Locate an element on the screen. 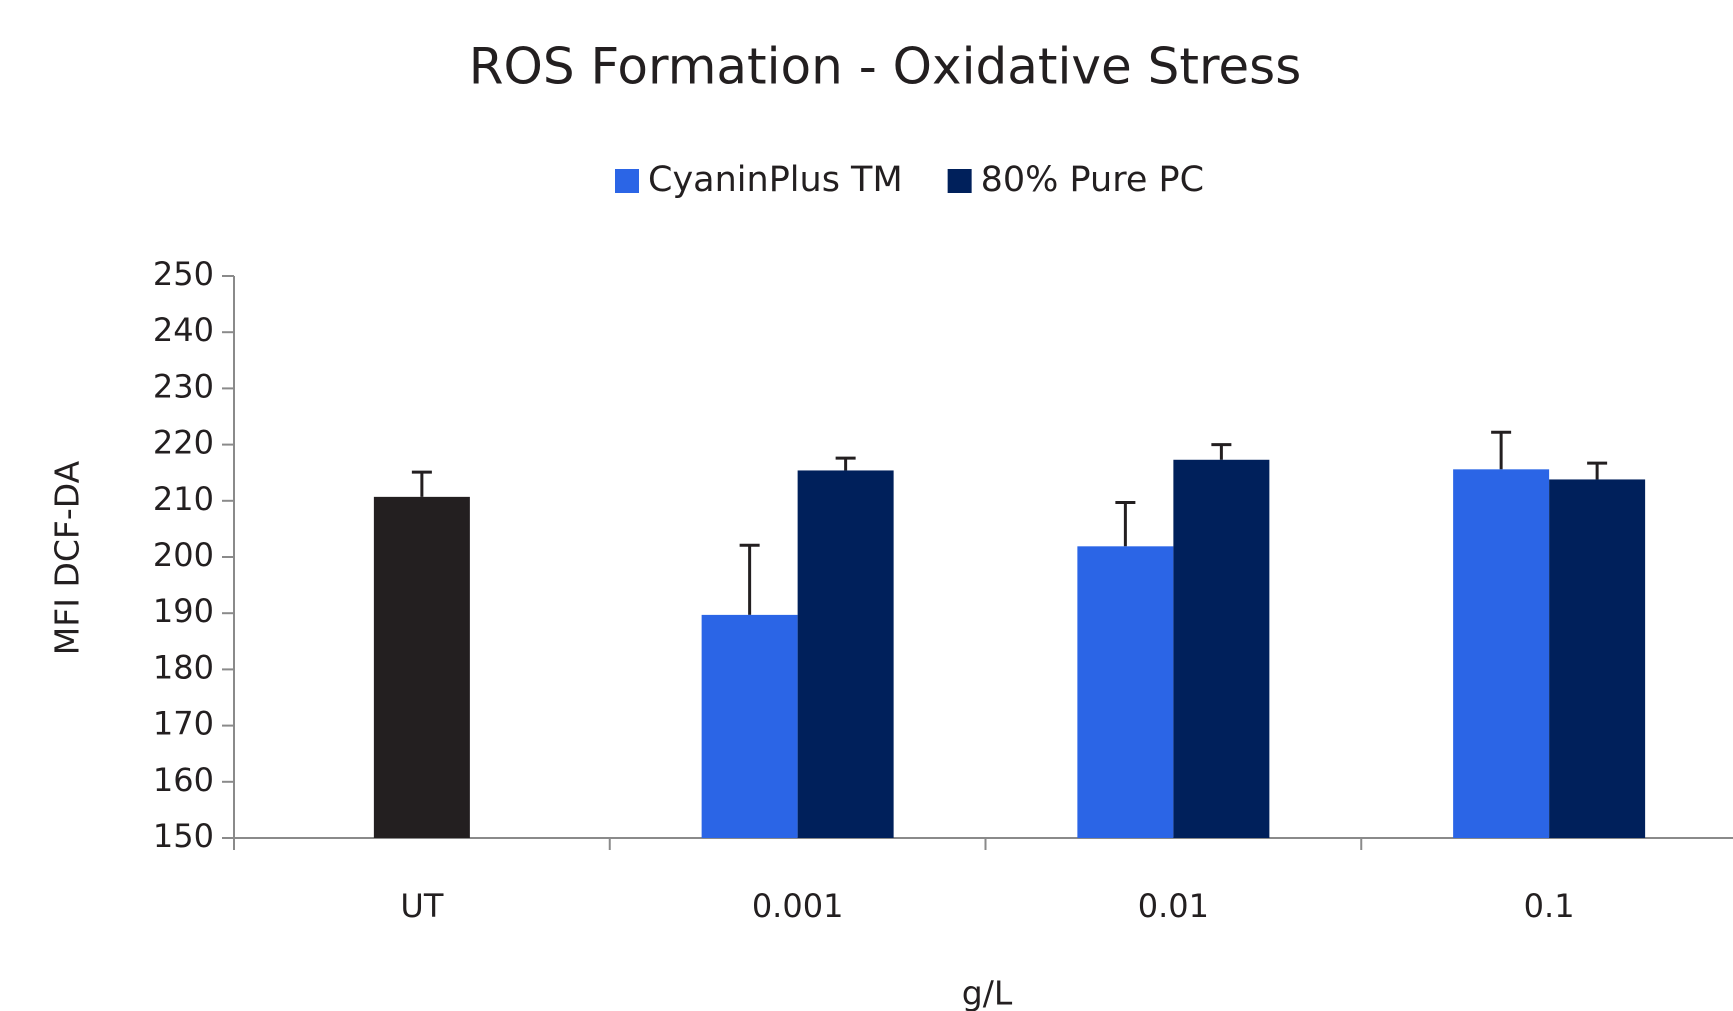 This screenshot has height=1011, width=1733. legend-label: CyaninPlus TM is located at coordinates (775, 180).